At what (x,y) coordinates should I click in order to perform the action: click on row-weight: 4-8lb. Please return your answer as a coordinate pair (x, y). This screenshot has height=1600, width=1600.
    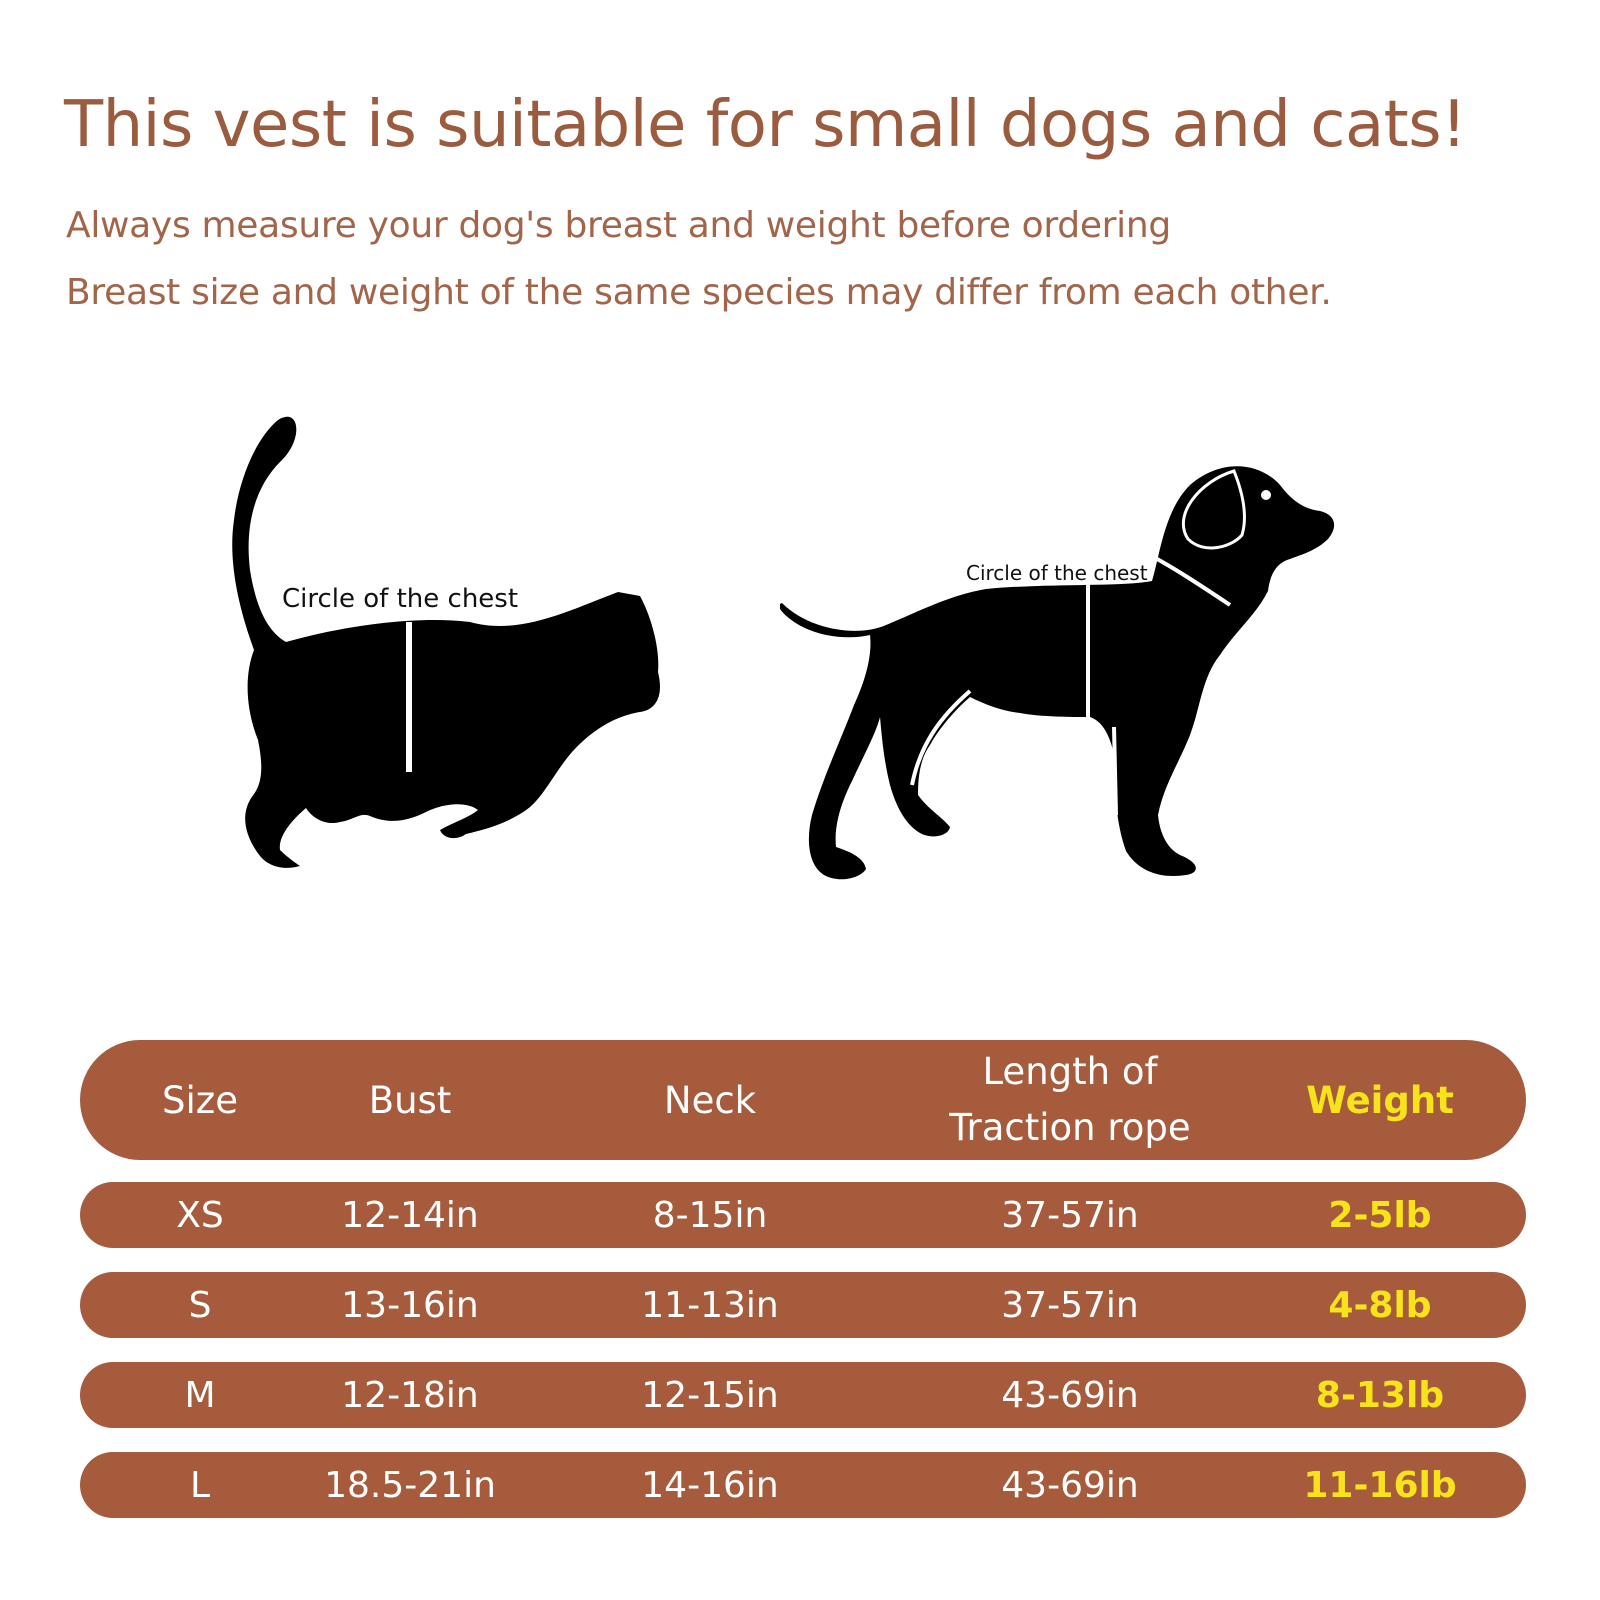
    Looking at the image, I should click on (1380, 1305).